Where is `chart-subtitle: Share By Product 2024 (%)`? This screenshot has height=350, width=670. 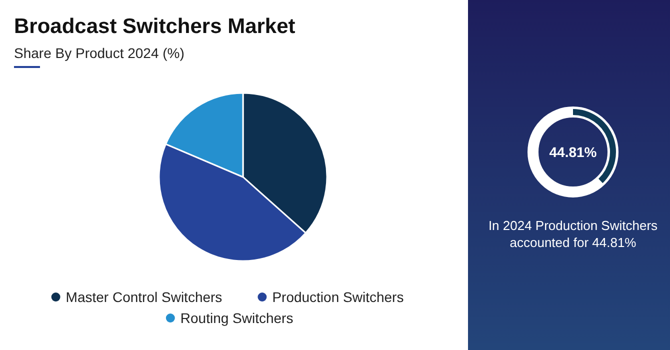 chart-subtitle: Share By Product 2024 (%) is located at coordinates (99, 53).